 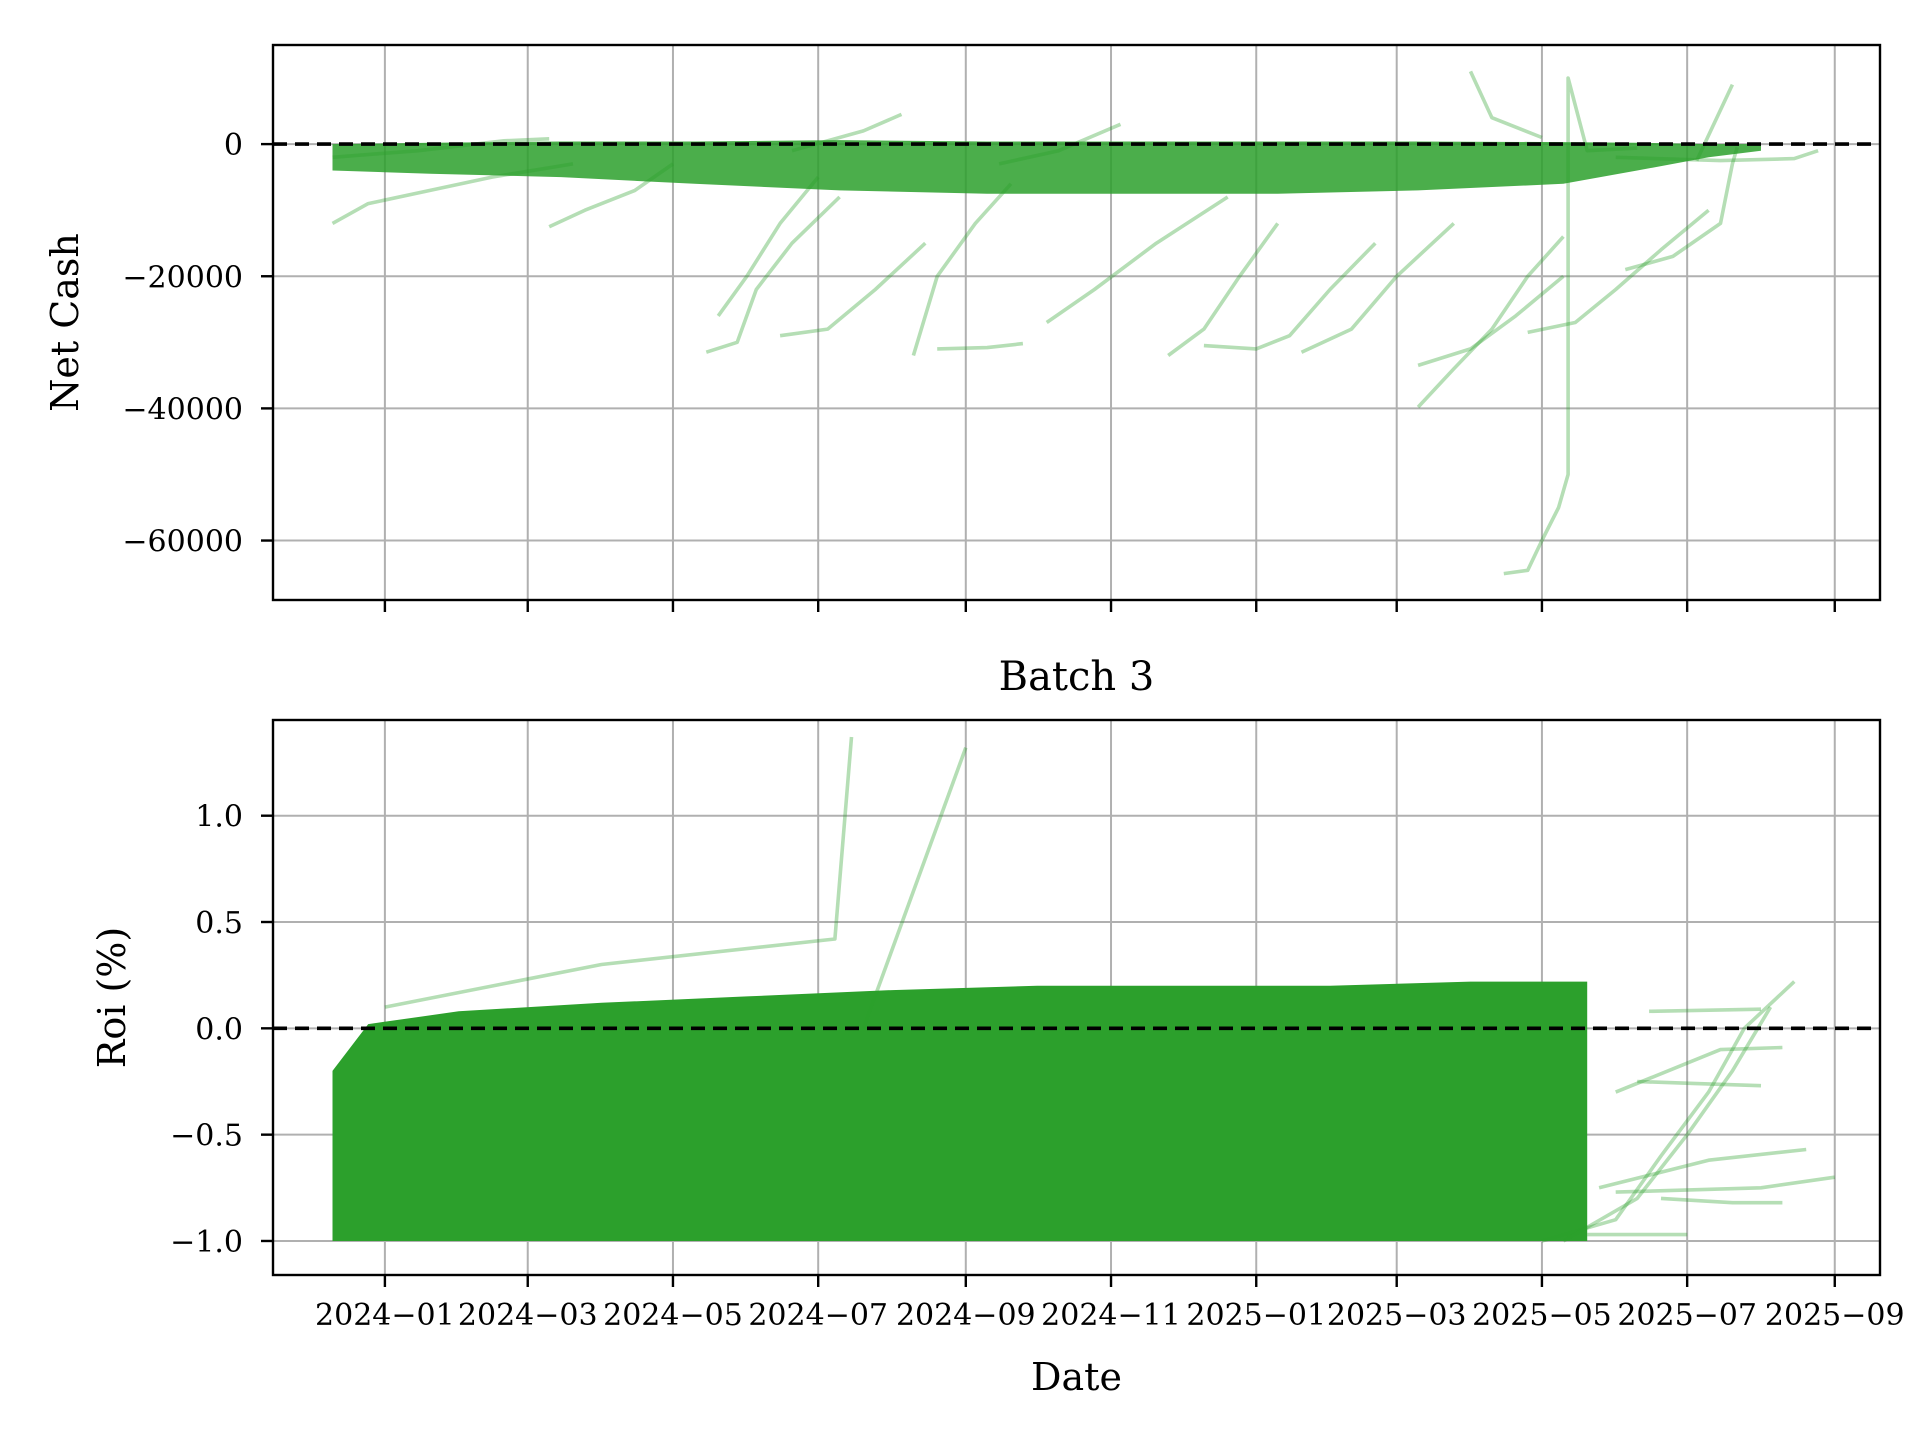 I want to click on x-tick-label: 2024−09, so click(x=966, y=1315).